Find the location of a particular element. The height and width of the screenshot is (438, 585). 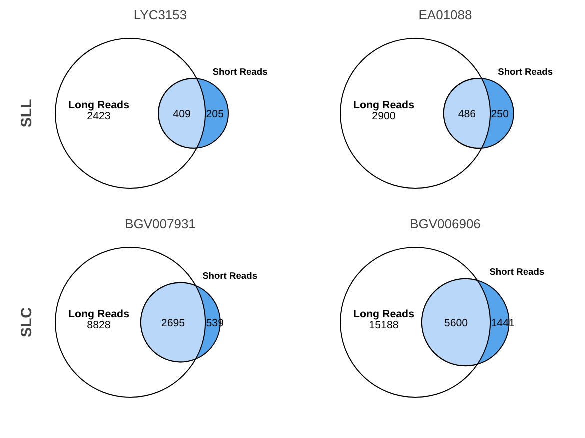

data-label: 8828 is located at coordinates (99, 325).